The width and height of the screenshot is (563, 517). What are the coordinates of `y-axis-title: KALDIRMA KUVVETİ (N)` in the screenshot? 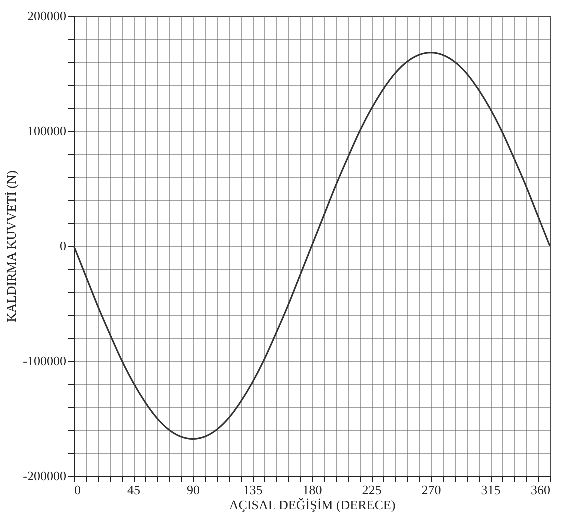 It's located at (12, 246).